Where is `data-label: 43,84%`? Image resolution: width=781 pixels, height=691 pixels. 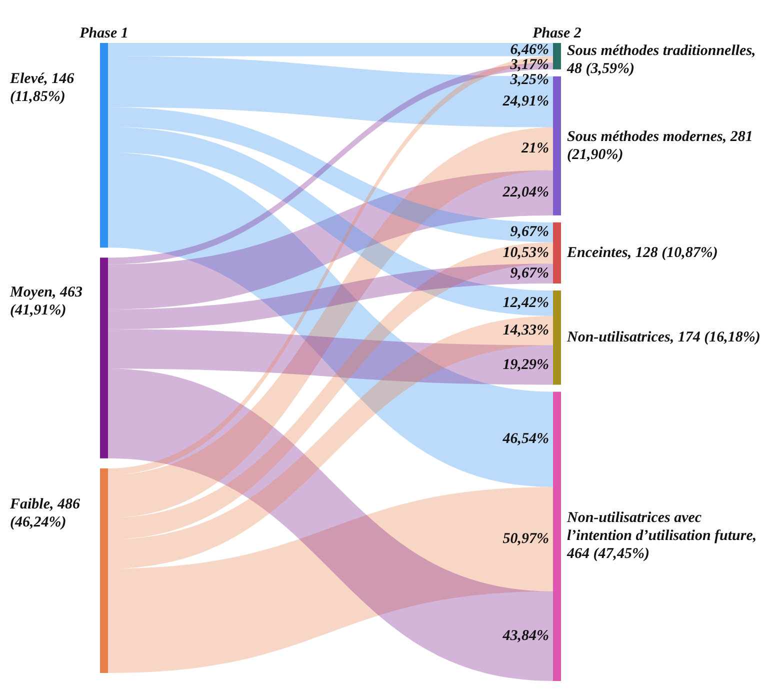 data-label: 43,84% is located at coordinates (525, 636).